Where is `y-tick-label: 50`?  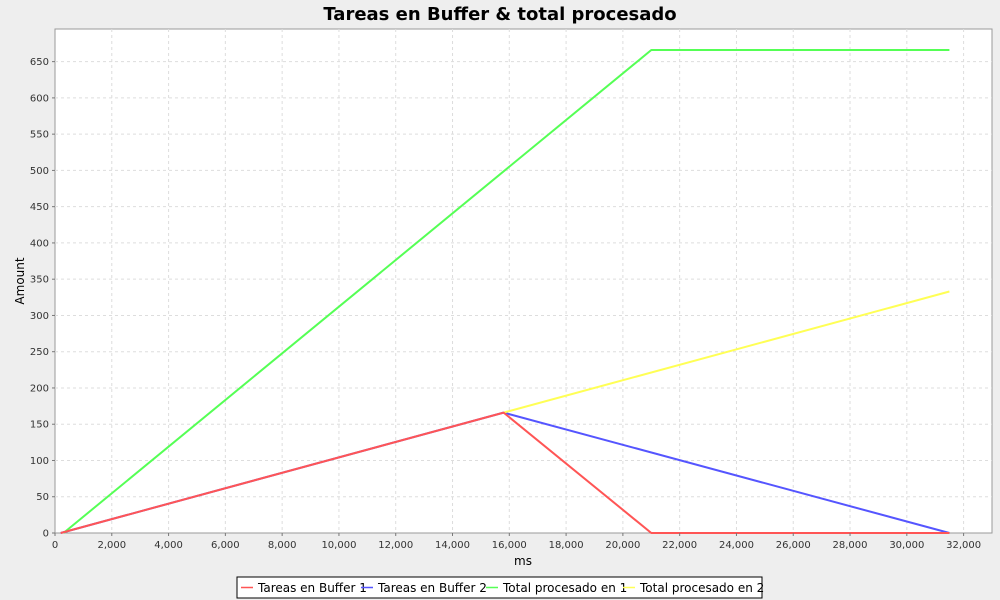 y-tick-label: 50 is located at coordinates (42, 497).